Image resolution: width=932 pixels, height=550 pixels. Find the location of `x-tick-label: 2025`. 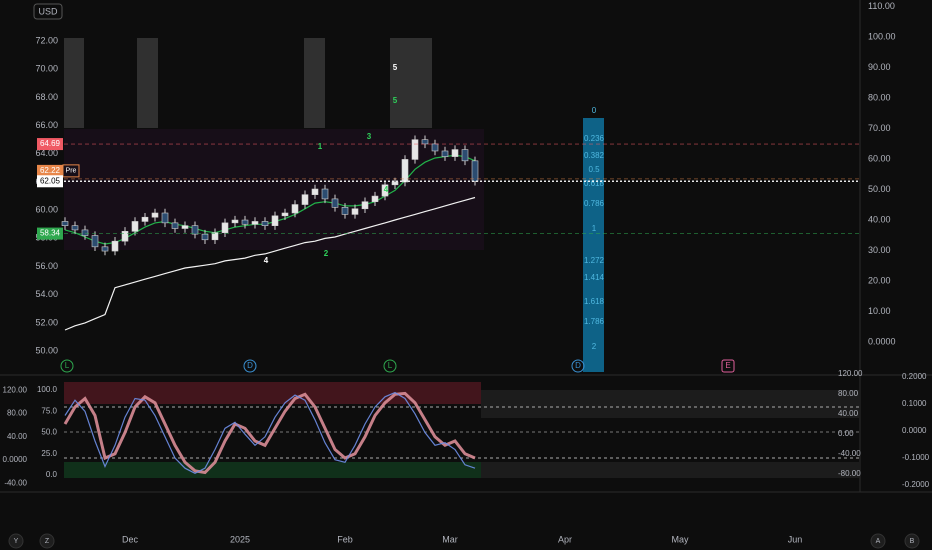

x-tick-label: 2025 is located at coordinates (240, 539).